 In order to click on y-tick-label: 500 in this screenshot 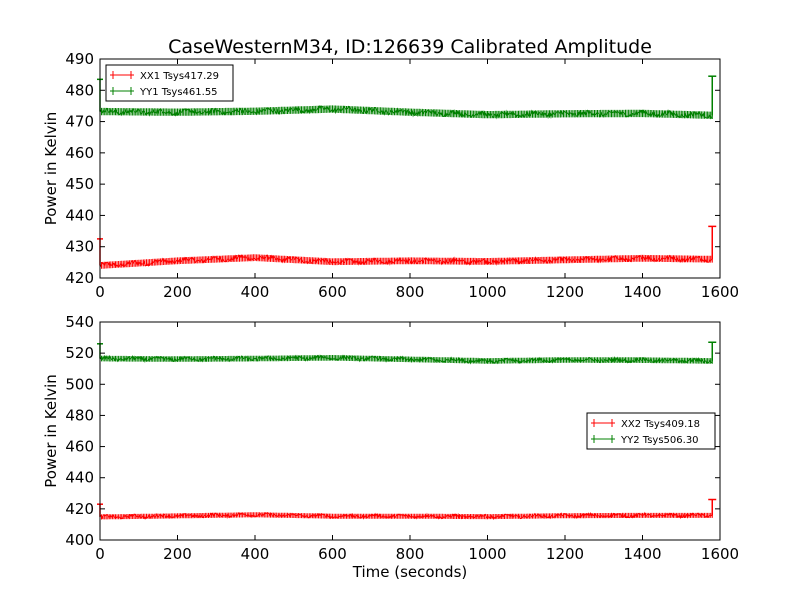, I will do `click(79, 384)`.